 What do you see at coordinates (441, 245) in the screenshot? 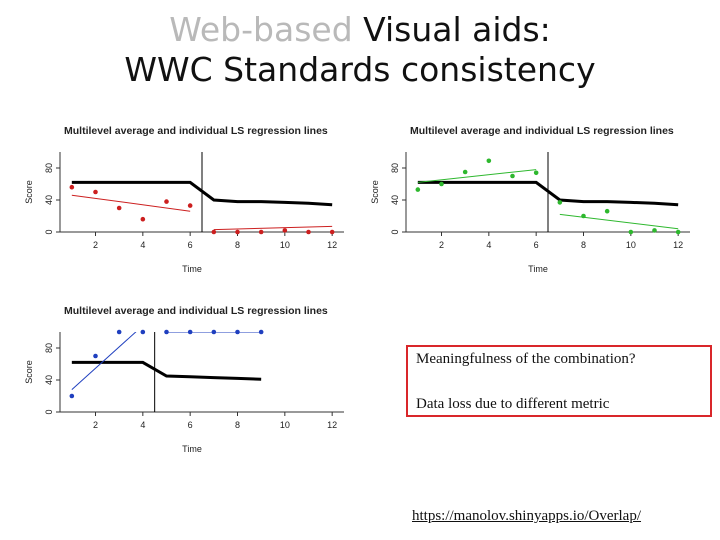
I see `chart-2-xtick-label-2: 2` at bounding box center [441, 245].